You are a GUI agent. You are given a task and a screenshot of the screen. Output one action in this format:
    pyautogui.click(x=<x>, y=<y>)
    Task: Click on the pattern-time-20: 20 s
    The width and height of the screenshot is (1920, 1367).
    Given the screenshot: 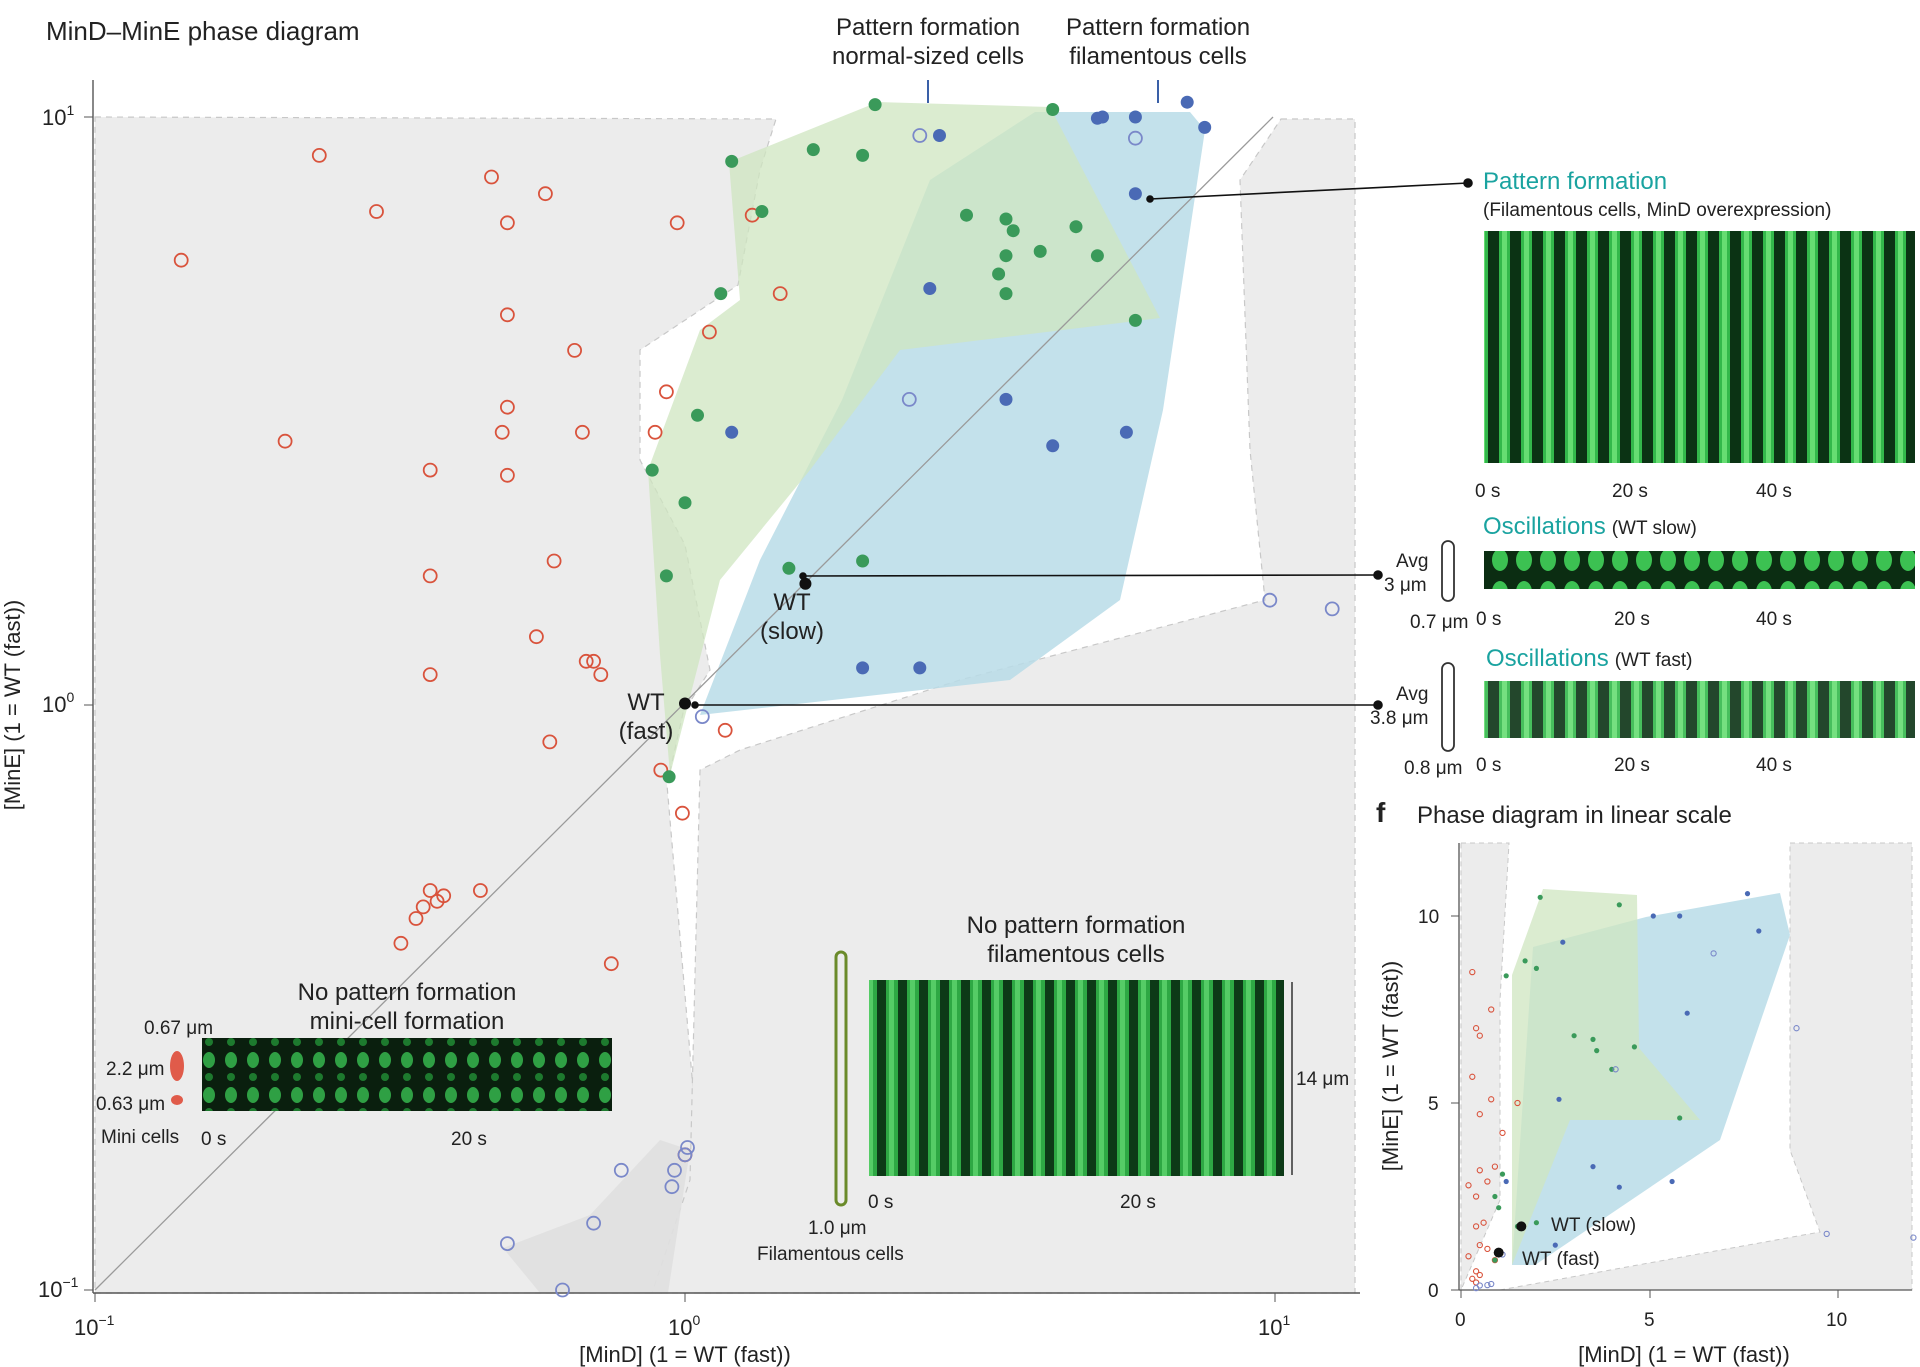 What is the action you would take?
    pyautogui.click(x=1630, y=491)
    